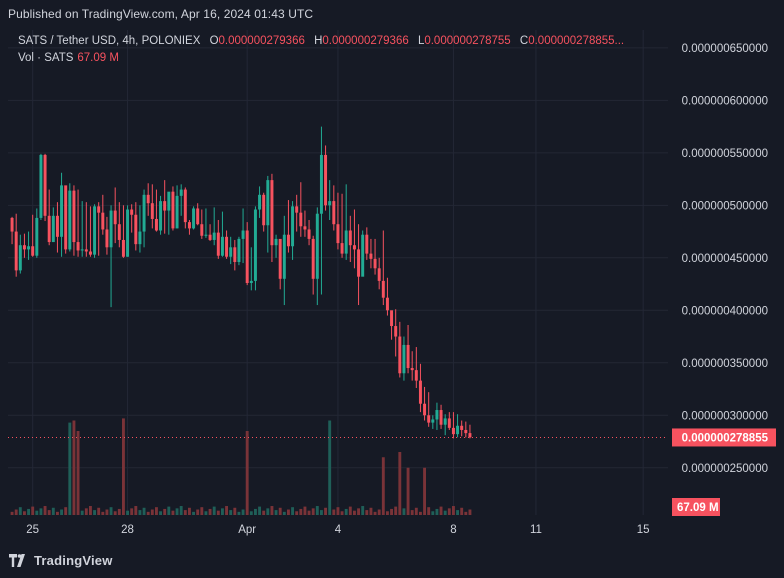  What do you see at coordinates (643, 530) in the screenshot?
I see `x-tick-label: 15` at bounding box center [643, 530].